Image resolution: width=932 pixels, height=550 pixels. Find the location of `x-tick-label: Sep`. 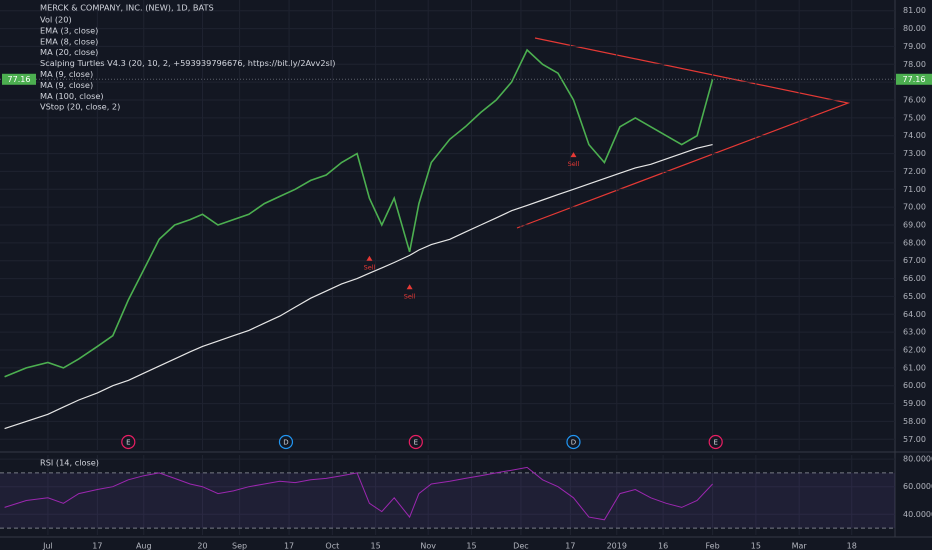

x-tick-label: Sep is located at coordinates (239, 546).